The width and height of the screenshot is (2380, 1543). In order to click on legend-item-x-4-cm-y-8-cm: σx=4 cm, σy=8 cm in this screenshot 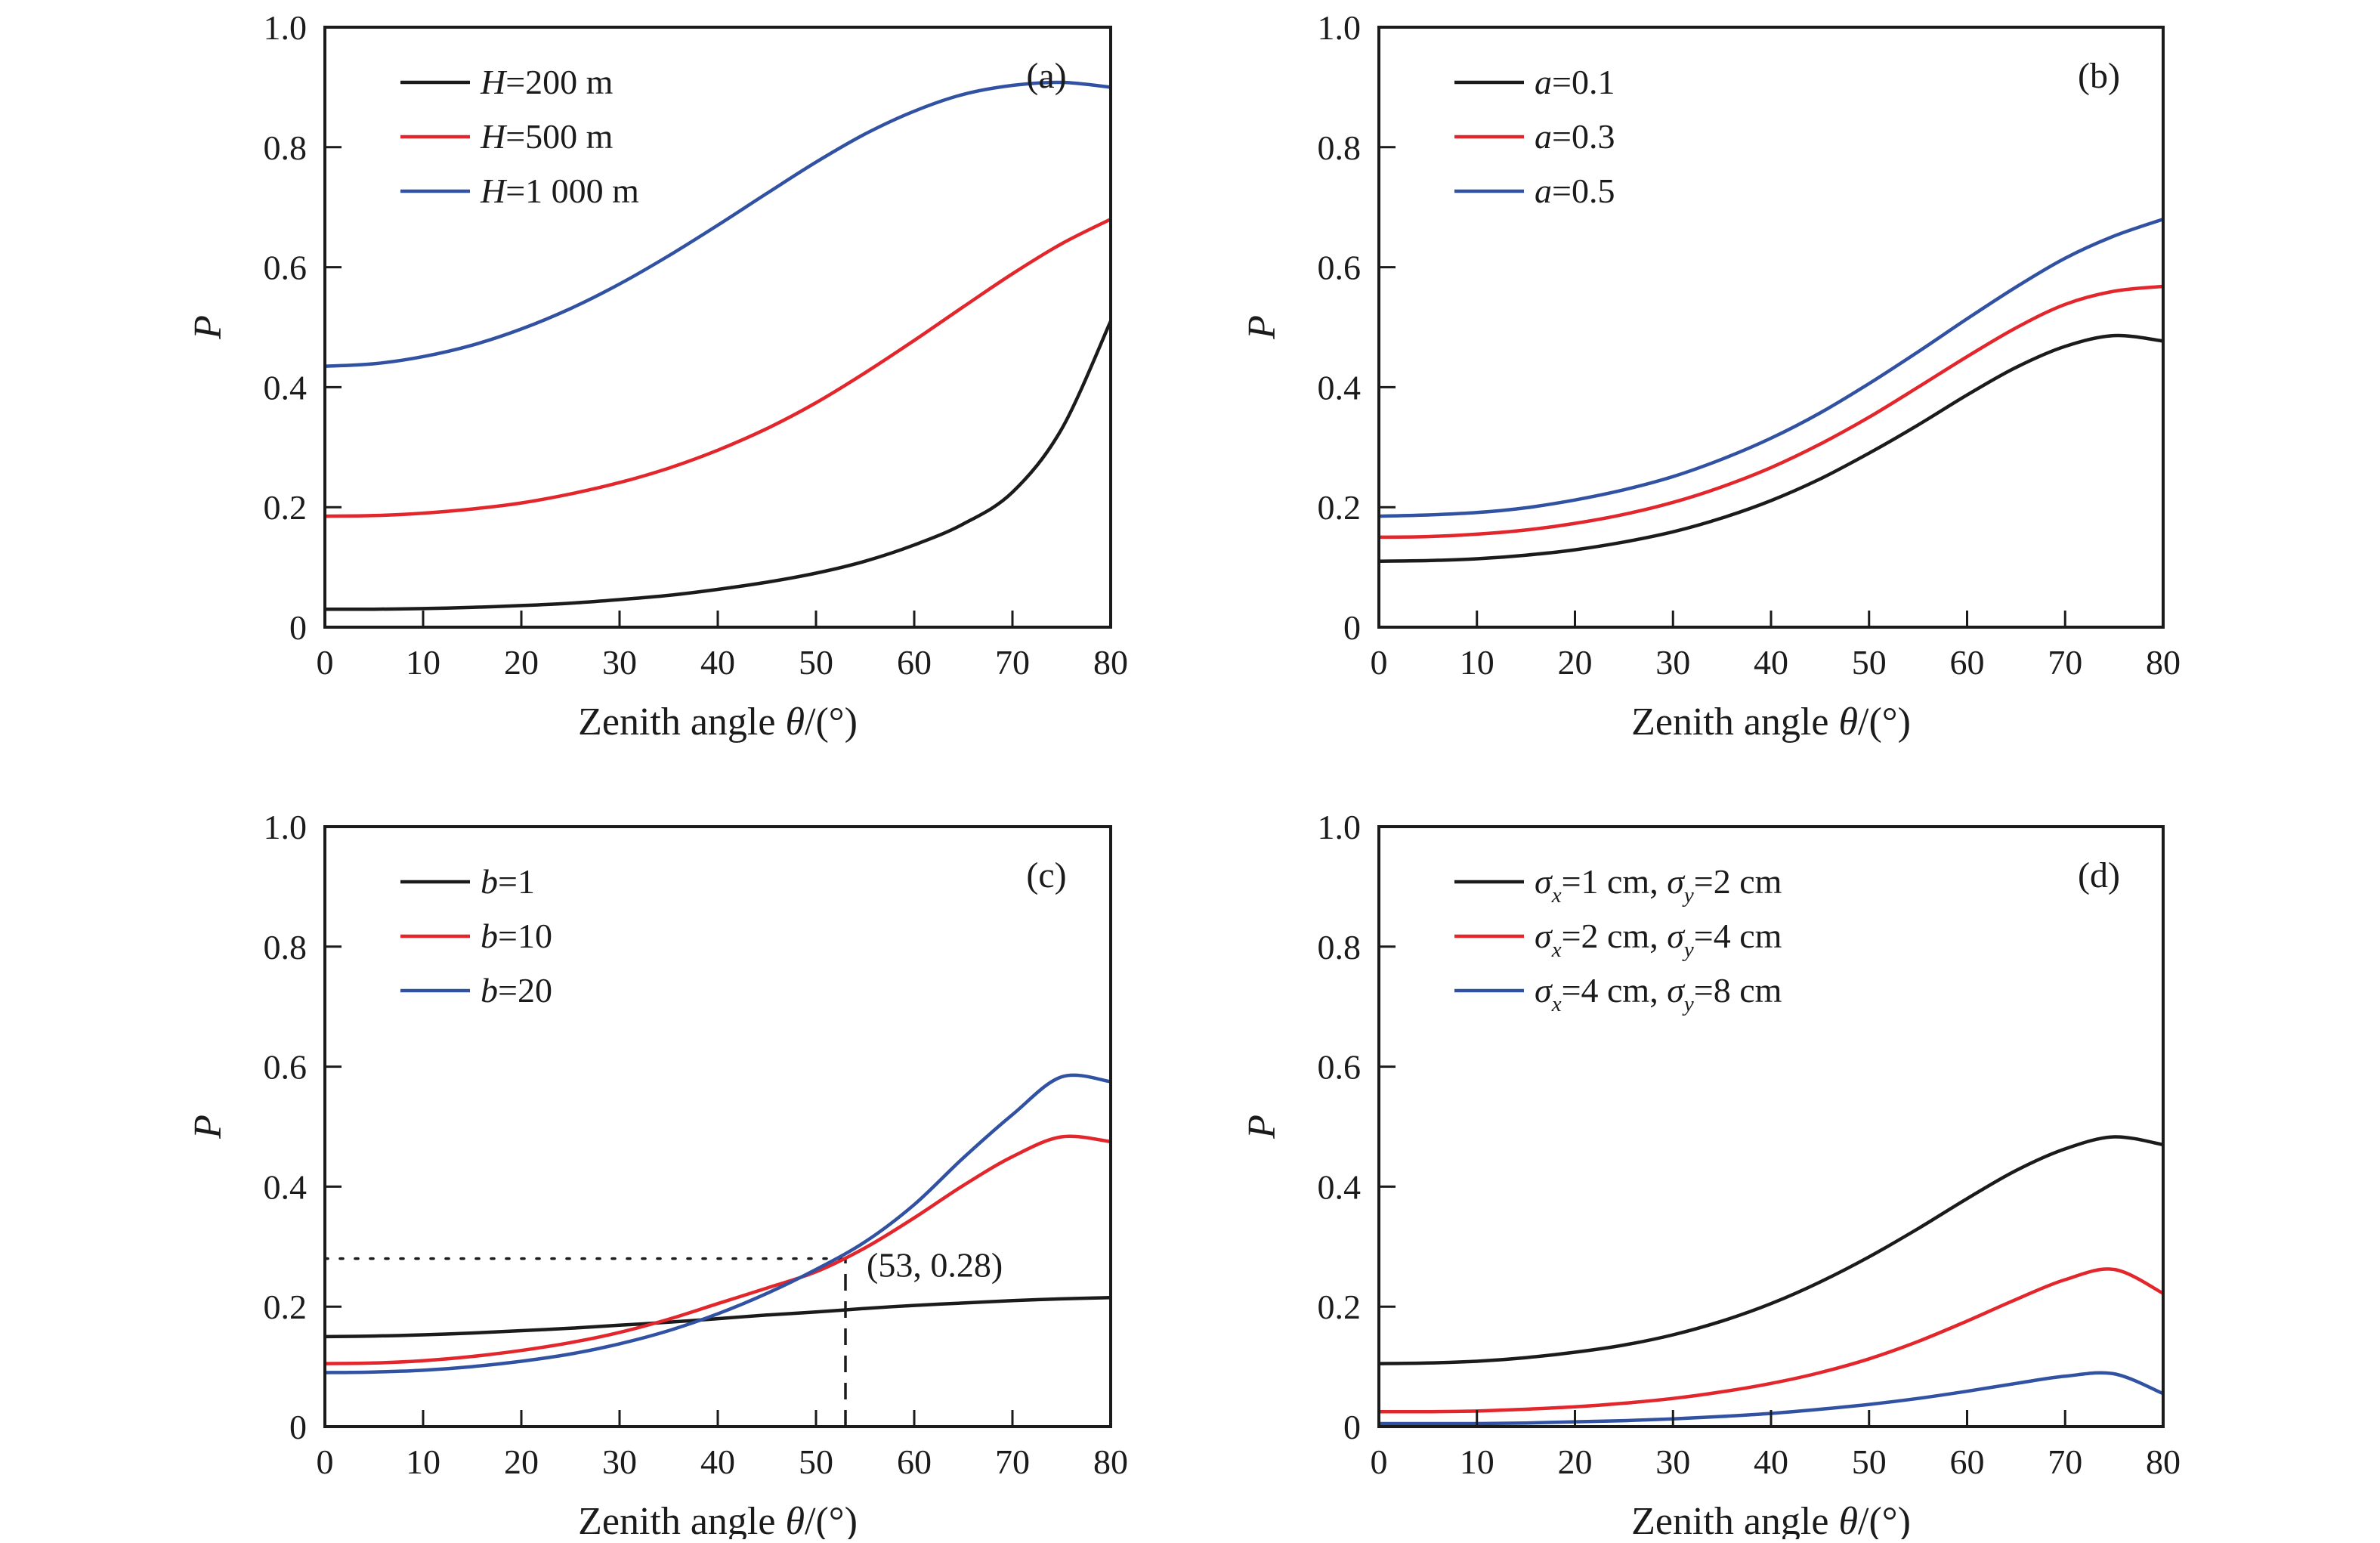, I will do `click(1618, 994)`.